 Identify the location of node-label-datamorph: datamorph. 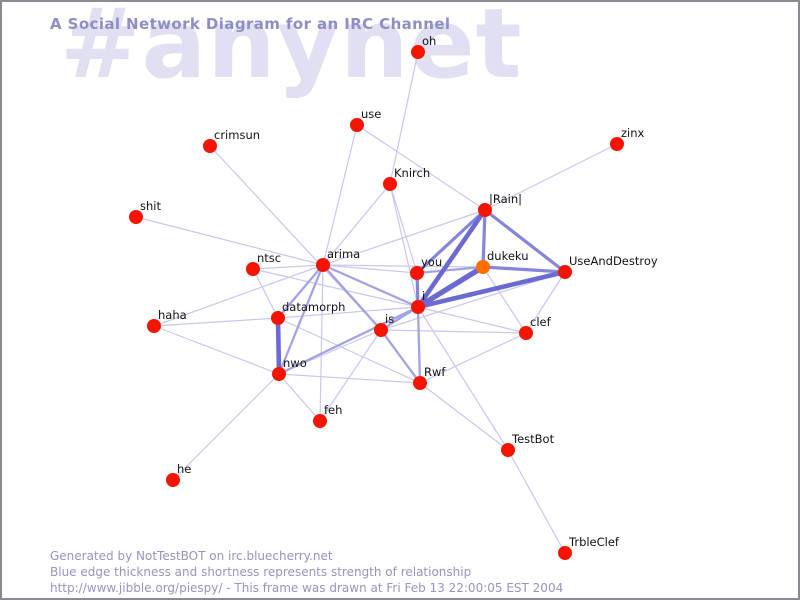
(313, 307).